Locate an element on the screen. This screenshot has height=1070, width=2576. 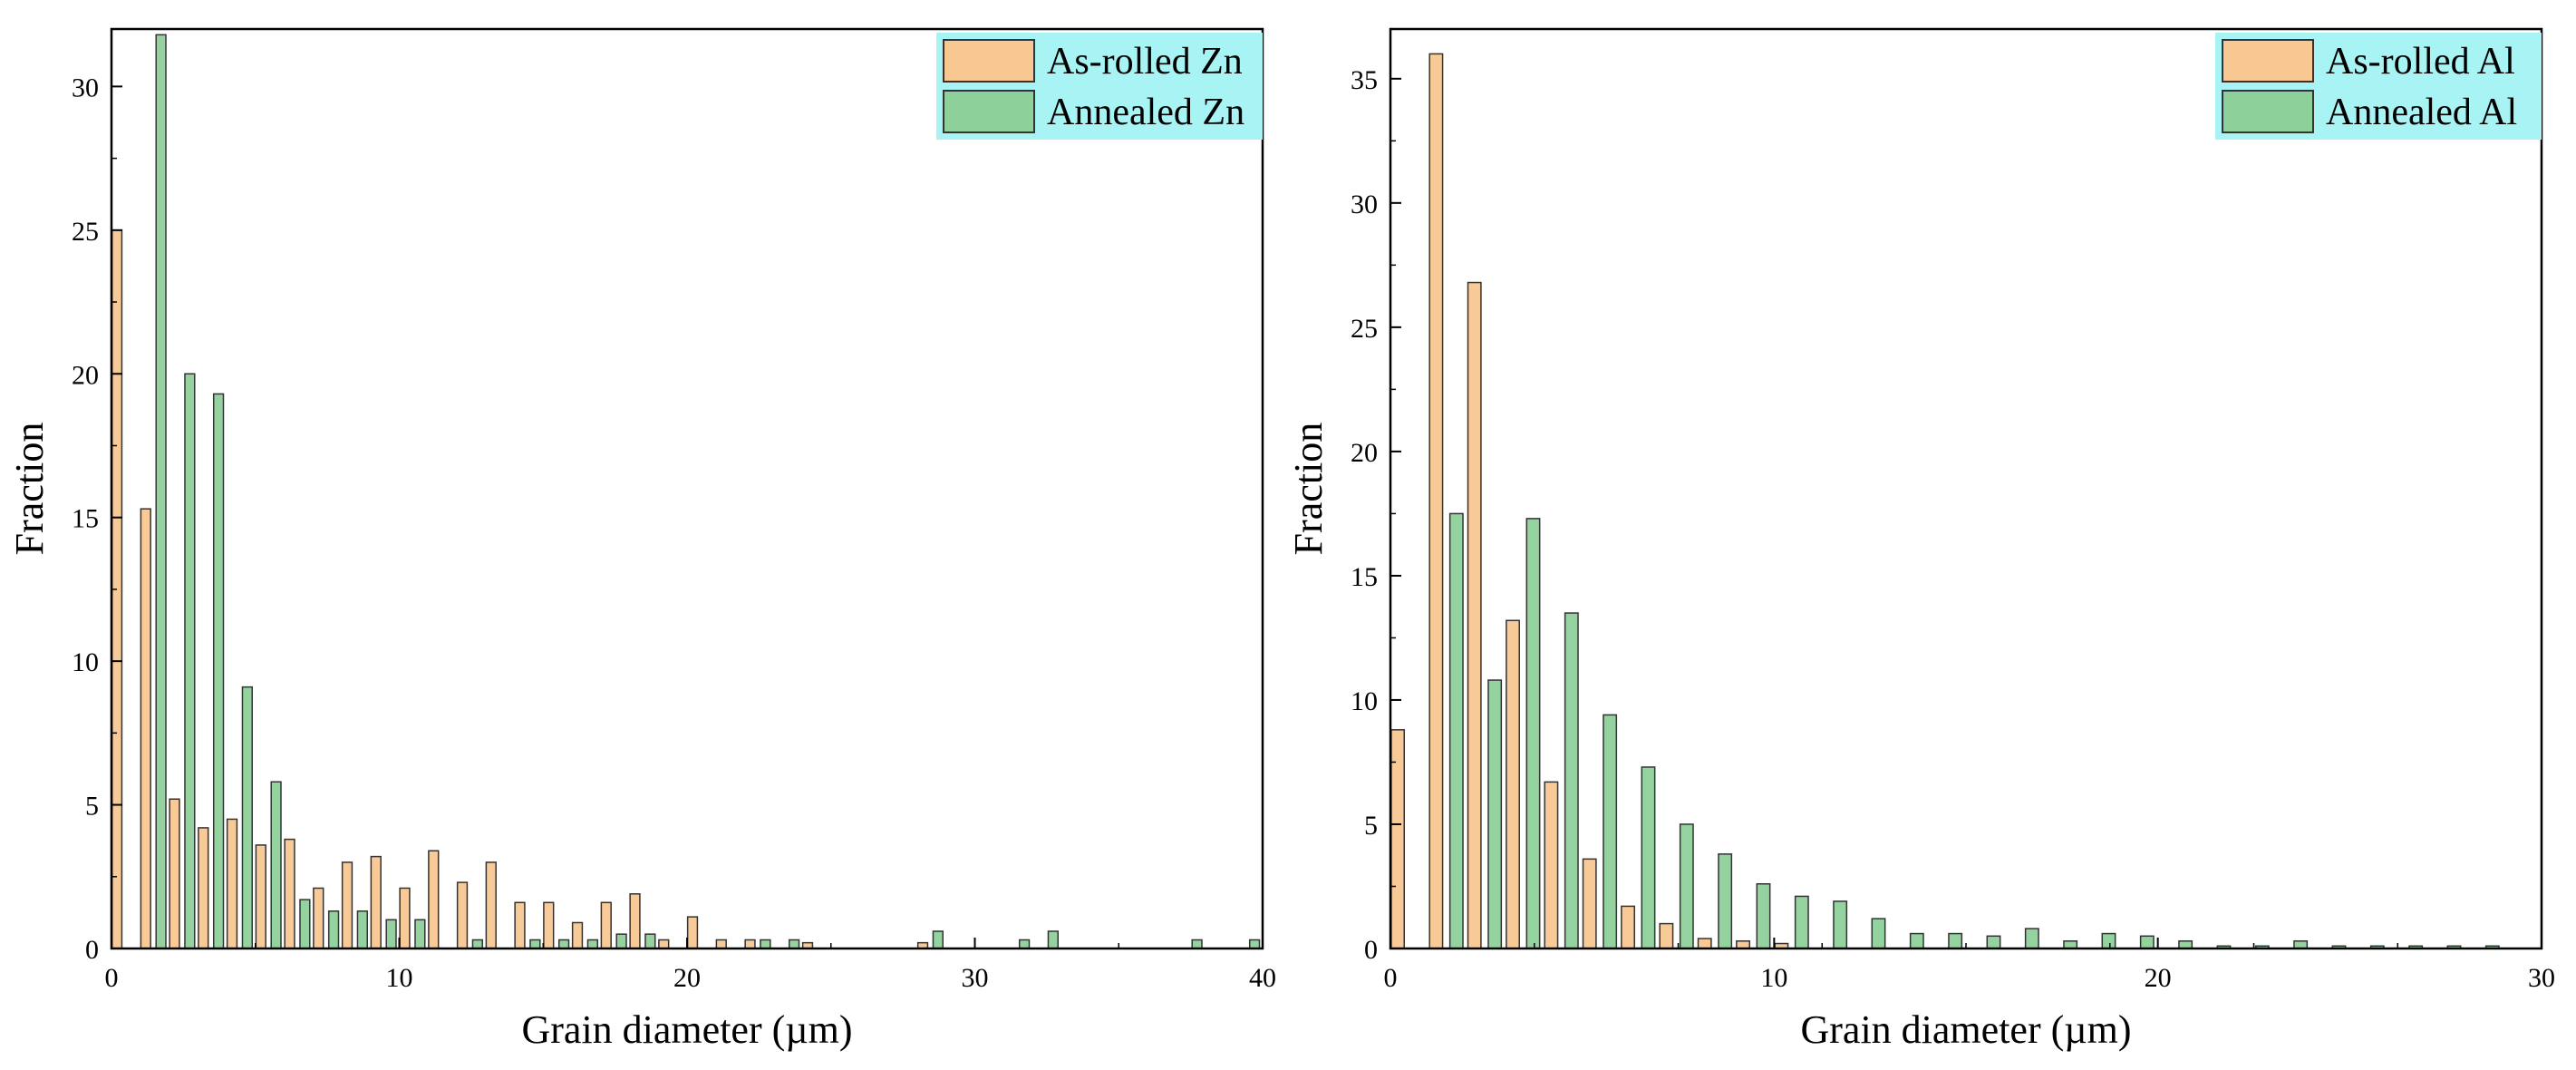
legend: As-rolled Zn Annealed Zn is located at coordinates (1099, 86).